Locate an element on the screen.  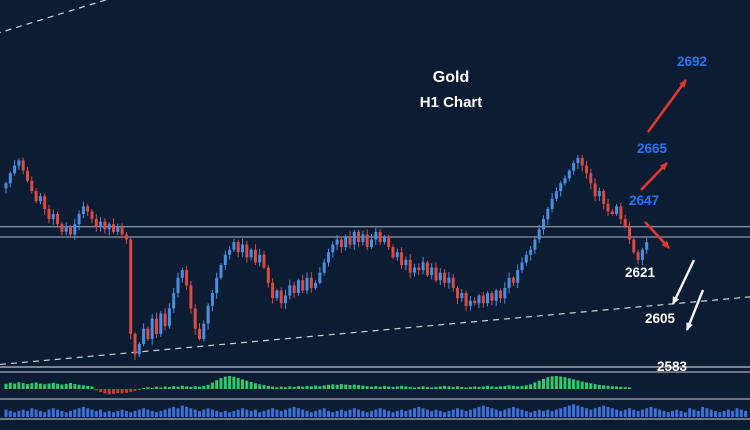
upper-dashed-trendline is located at coordinates (54, 17).